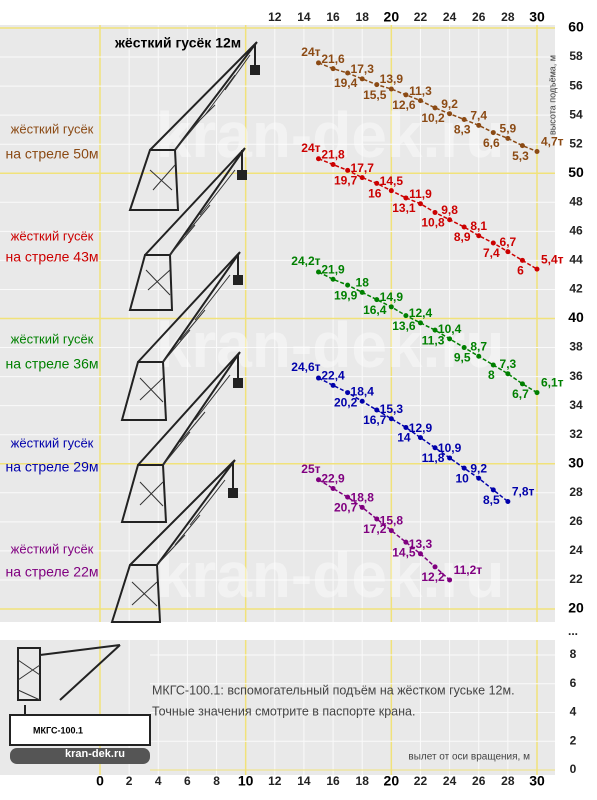 The width and height of the screenshot is (597, 800). Describe the element at coordinates (433, 223) in the screenshot. I see `point-label: 10,8` at that location.